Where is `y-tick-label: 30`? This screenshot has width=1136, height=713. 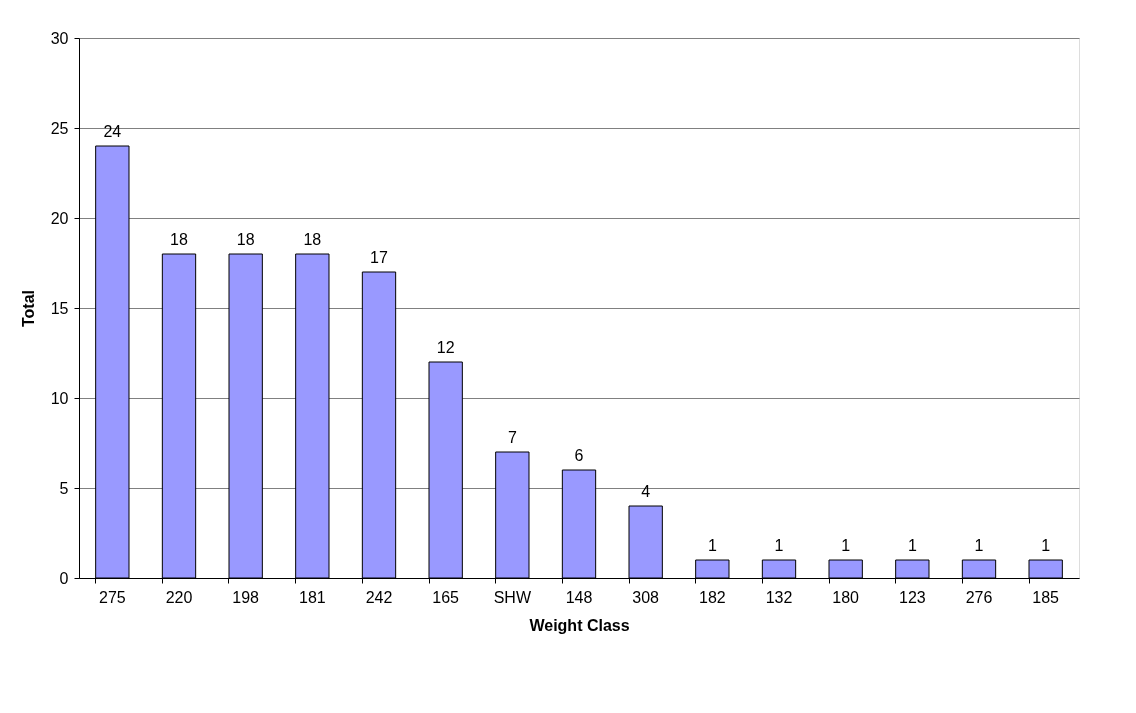 y-tick-label: 30 is located at coordinates (59, 38).